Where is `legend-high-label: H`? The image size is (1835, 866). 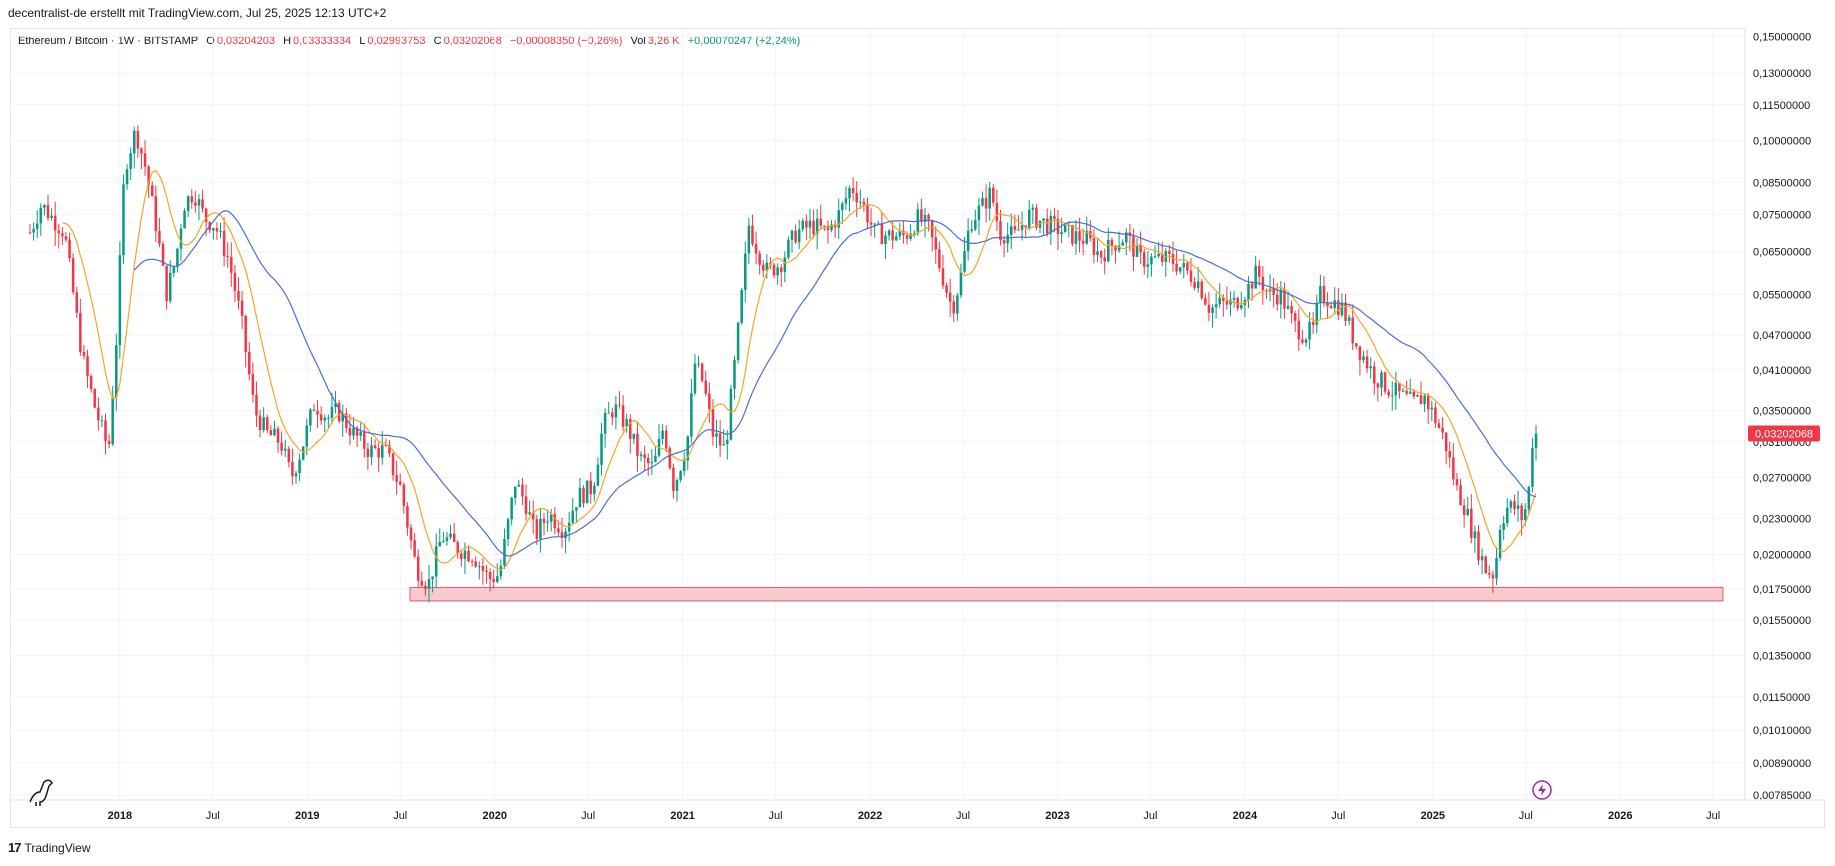 legend-high-label: H is located at coordinates (287, 41).